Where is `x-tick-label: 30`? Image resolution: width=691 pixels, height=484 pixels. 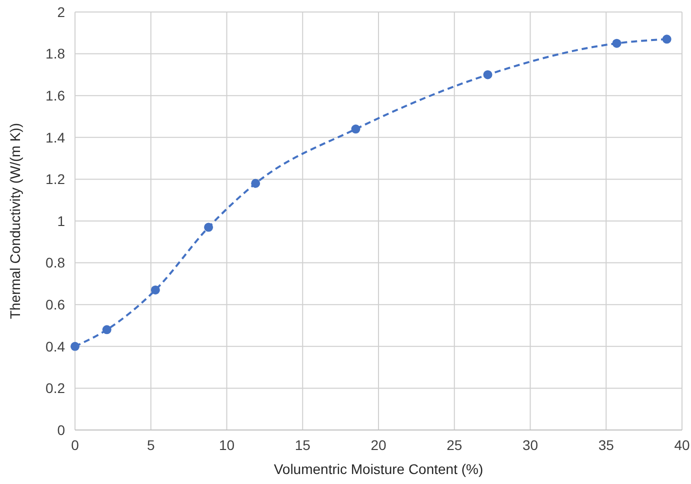 x-tick-label: 30 is located at coordinates (530, 445).